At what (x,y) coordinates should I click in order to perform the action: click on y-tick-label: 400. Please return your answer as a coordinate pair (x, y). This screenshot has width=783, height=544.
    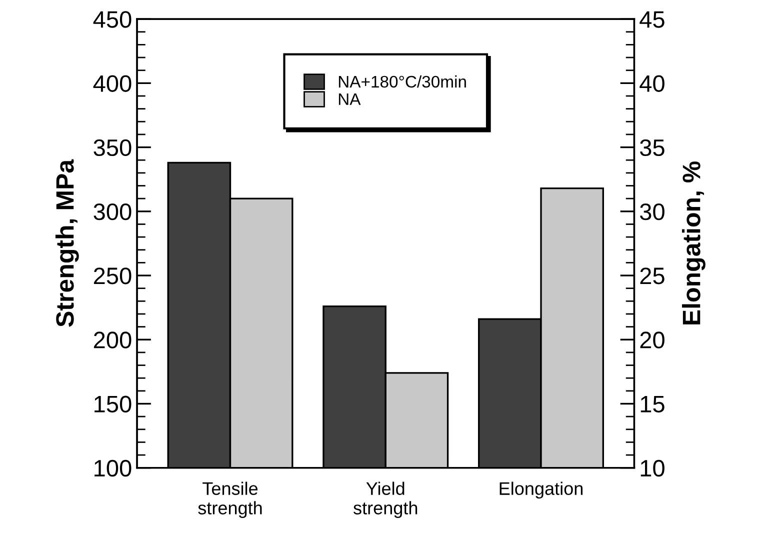
    Looking at the image, I should click on (112, 83).